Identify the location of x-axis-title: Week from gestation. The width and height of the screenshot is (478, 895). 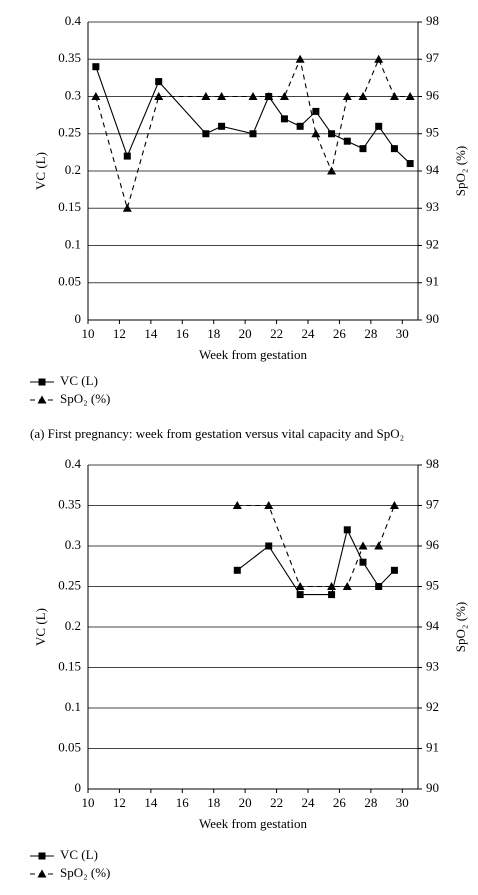
(253, 823).